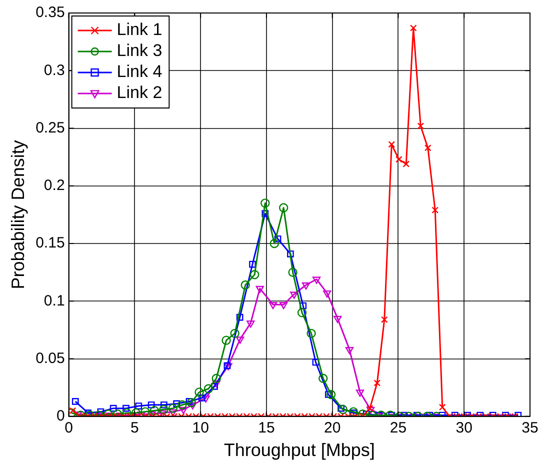  What do you see at coordinates (60, 416) in the screenshot?
I see `y-tick-label: 0` at bounding box center [60, 416].